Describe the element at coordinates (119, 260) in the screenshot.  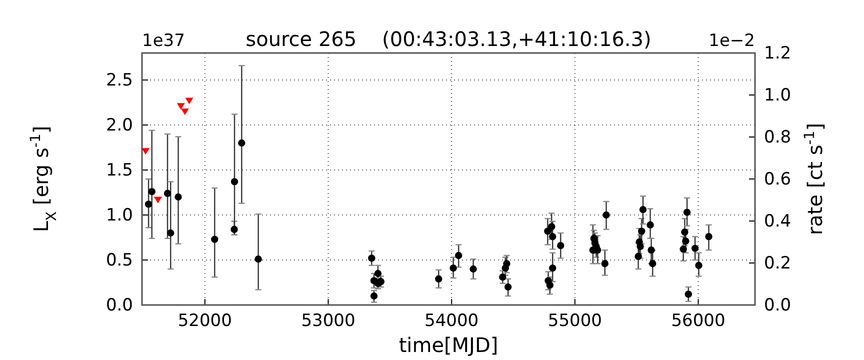
I see `y-tick-label: 0.5` at that location.